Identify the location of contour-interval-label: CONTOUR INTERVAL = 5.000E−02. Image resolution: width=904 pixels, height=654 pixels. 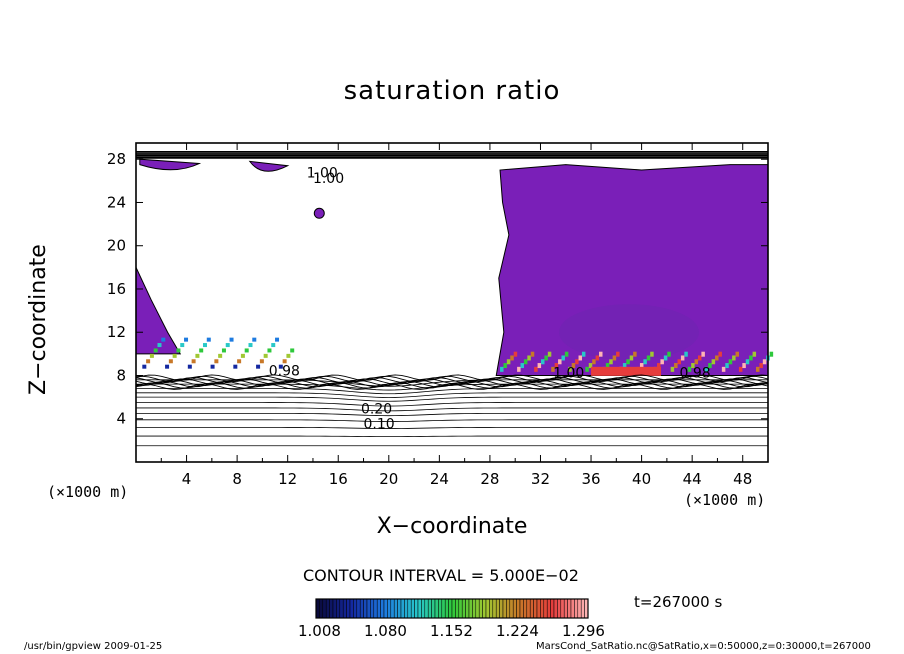
(441, 575).